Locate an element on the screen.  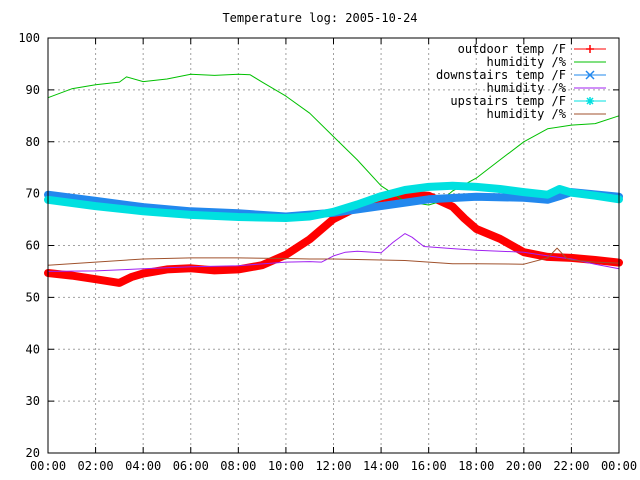
y-tick-label: 80 is located at coordinates (33, 142).